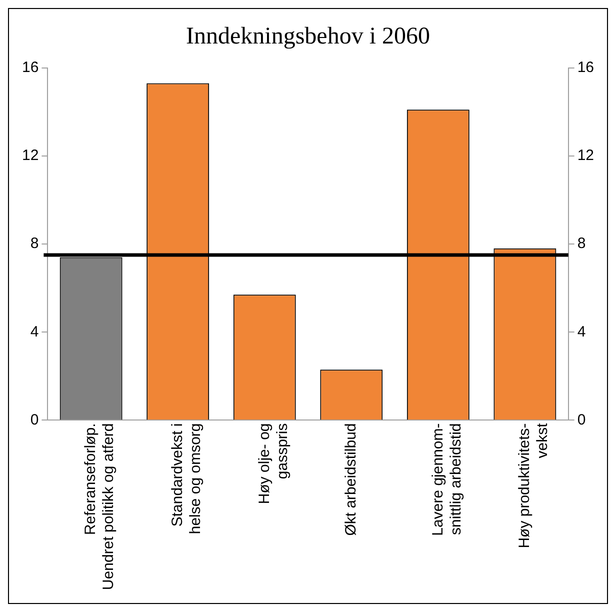 The image size is (616, 612). I want to click on x-tick-label: Standardvekst i helse og omsorg, so click(186, 478).